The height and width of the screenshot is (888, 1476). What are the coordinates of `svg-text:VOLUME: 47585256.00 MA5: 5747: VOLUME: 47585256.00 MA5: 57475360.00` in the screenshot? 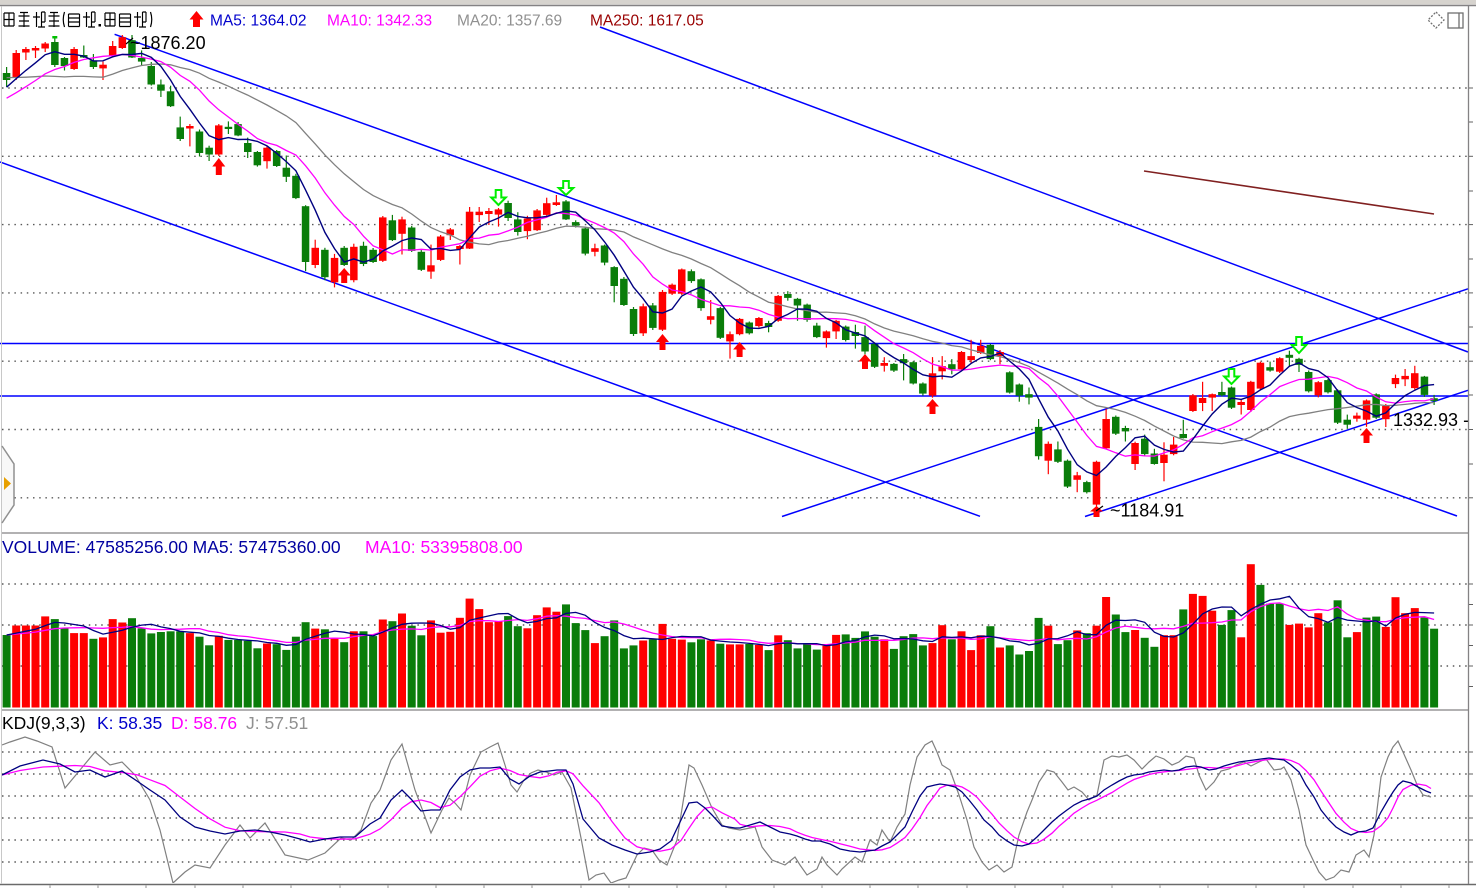 It's located at (171, 547).